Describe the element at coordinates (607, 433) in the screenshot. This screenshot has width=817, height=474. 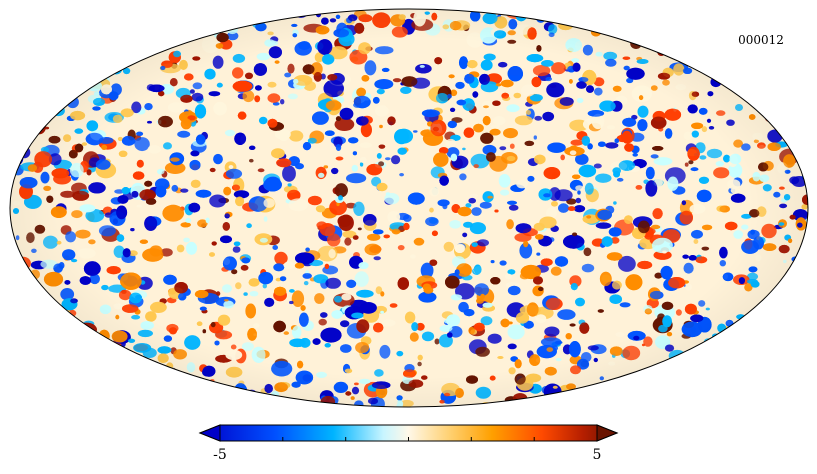
I see `colorbar-max-arrow` at that location.